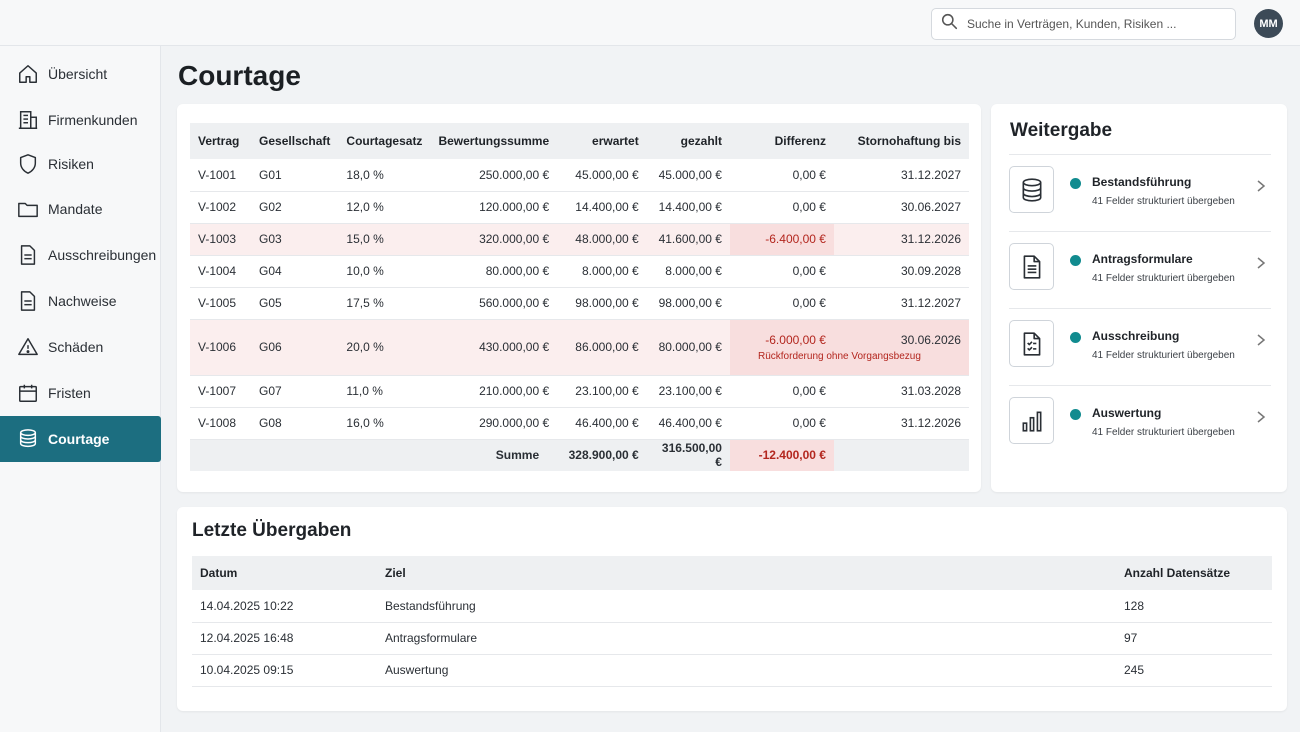  Describe the element at coordinates (602, 271) in the screenshot. I see `cell-erwartet: 8.000,00 €` at that location.